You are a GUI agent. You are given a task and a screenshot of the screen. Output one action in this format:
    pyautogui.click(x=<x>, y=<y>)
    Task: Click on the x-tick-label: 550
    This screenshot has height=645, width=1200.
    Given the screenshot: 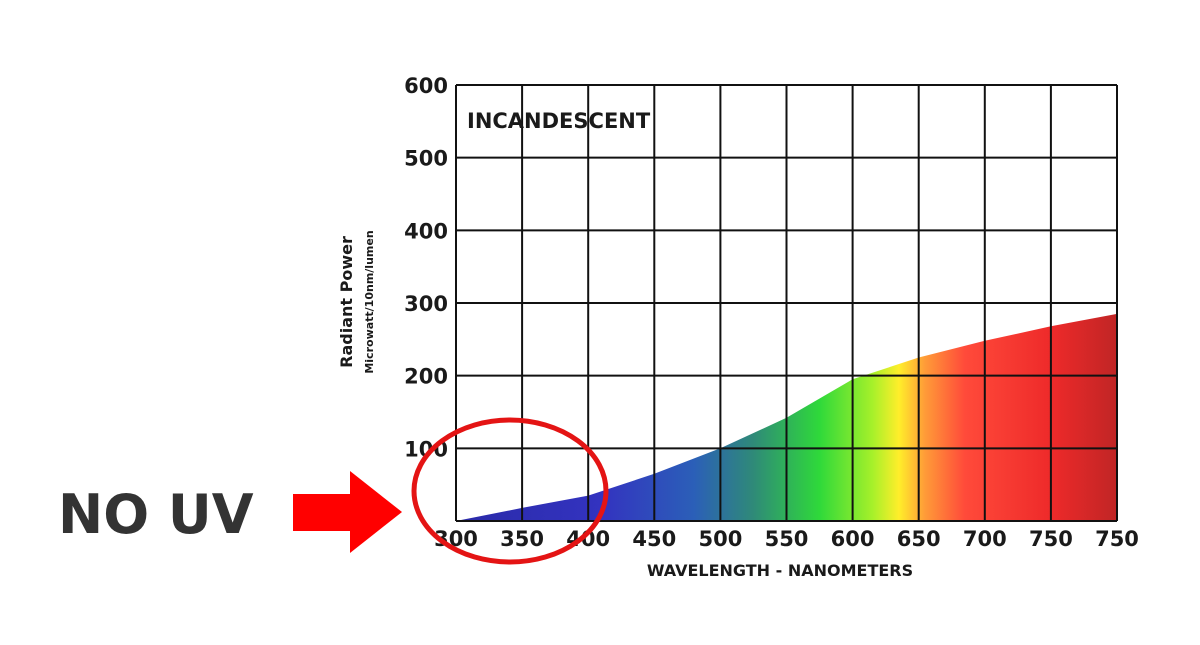 What is the action you would take?
    pyautogui.click(x=787, y=539)
    